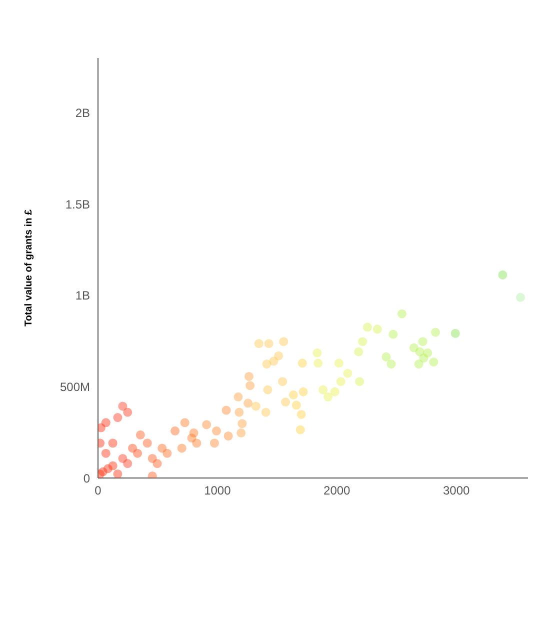 The height and width of the screenshot is (617, 558). I want to click on y-axis-title: Total value of grants in £, so click(29, 268).